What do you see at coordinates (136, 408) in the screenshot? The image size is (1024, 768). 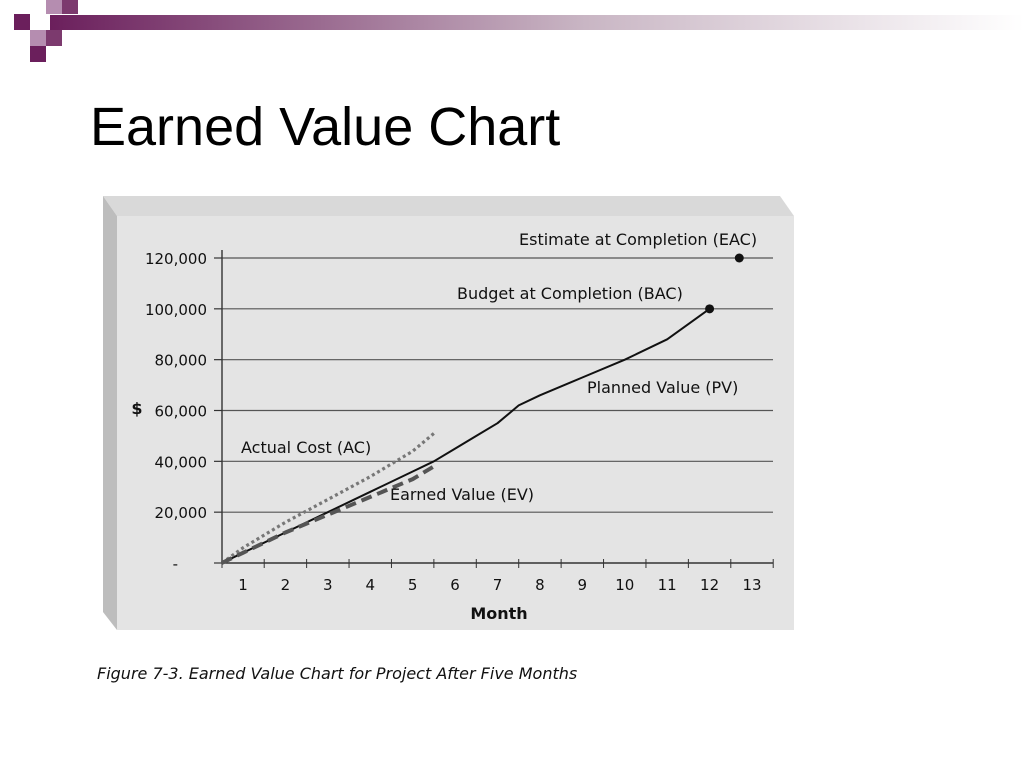 I see `y-axis-title: $` at bounding box center [136, 408].